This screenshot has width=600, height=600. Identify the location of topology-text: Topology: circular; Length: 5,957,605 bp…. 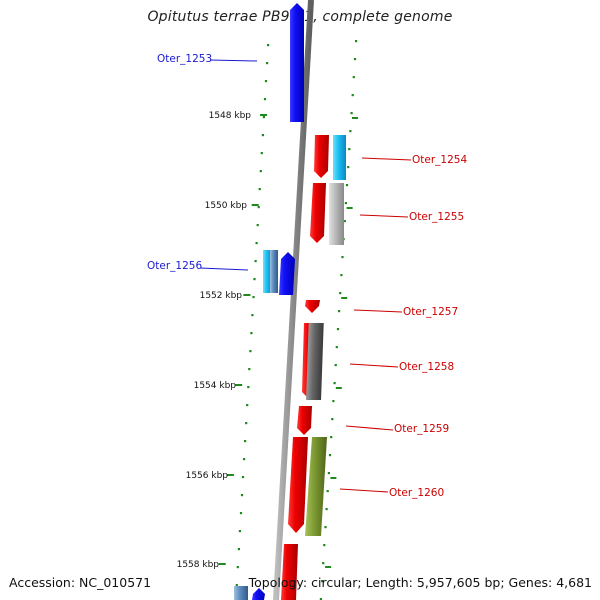
(420, 582).